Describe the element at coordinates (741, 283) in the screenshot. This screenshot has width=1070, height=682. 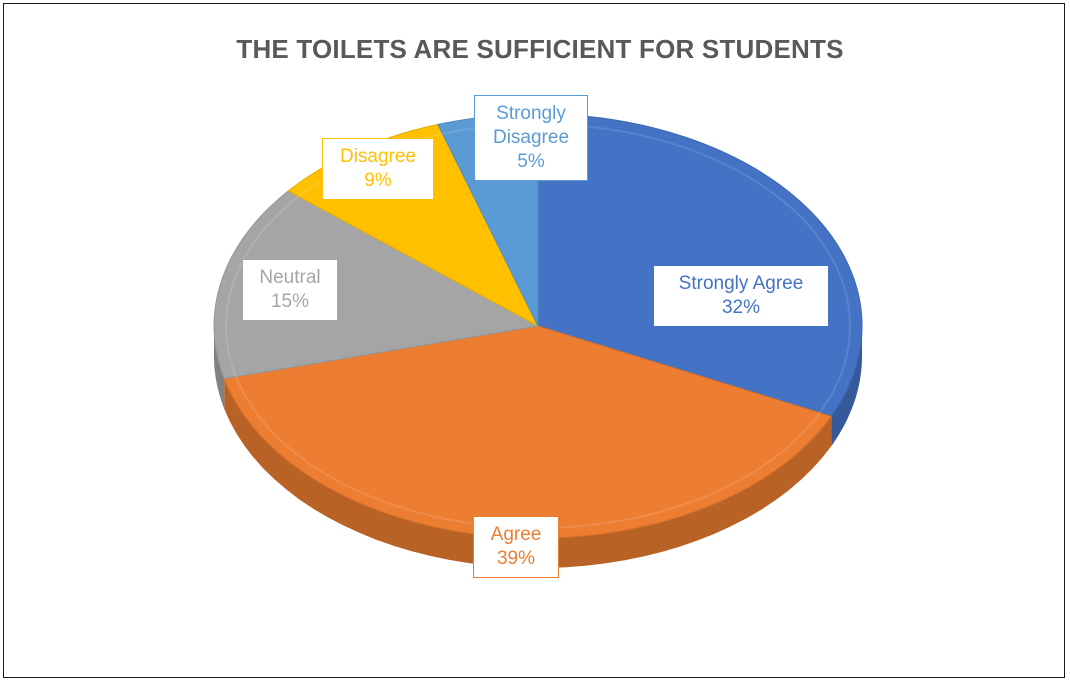
I see `slice-label-strongly-agree: Strongly Agree` at that location.